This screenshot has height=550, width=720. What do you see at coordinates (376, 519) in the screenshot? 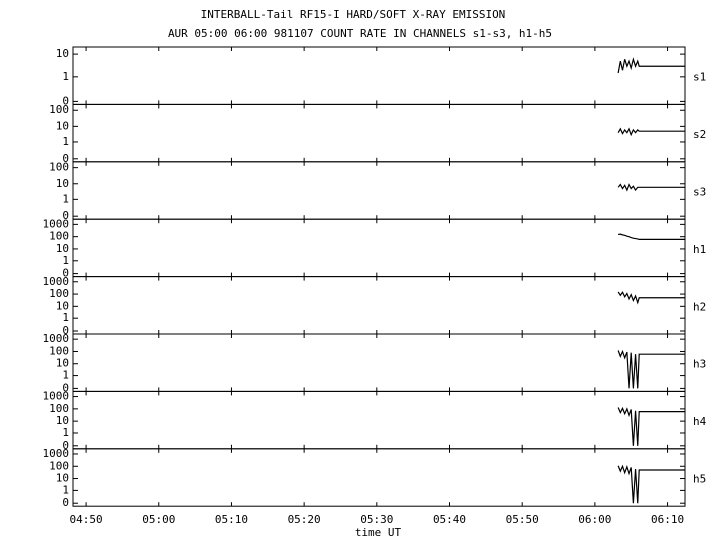
I see `x-tick-label: 05:30` at bounding box center [376, 519].